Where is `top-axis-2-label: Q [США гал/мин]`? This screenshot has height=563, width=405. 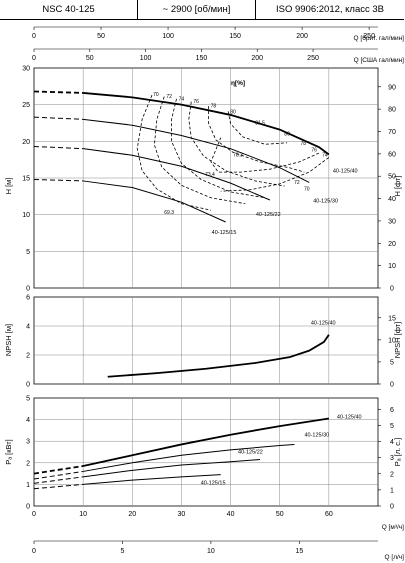 top-axis-2-label: Q [США гал/мин] is located at coordinates (379, 60).